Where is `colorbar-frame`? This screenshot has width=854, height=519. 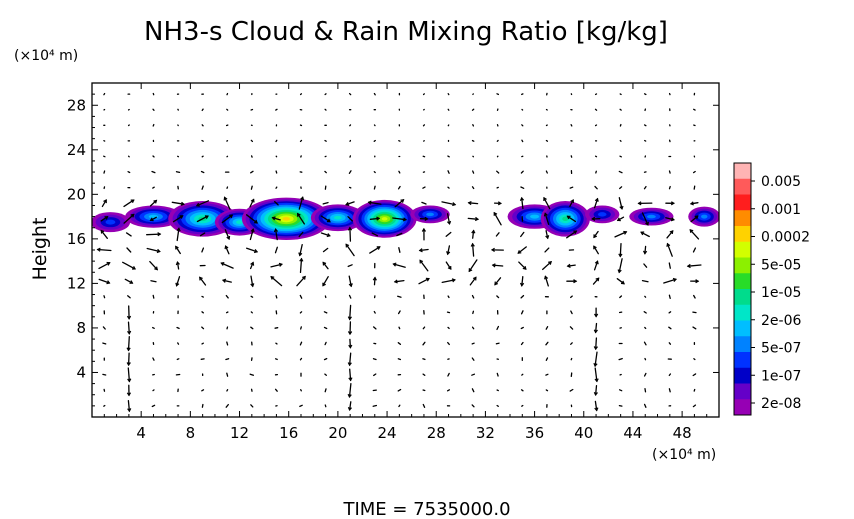
colorbar-frame is located at coordinates (742, 289).